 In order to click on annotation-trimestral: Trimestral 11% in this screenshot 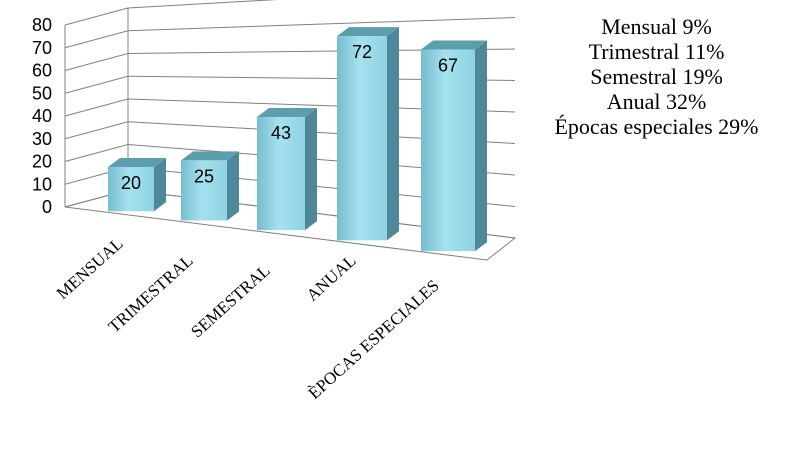, I will do `click(656, 51)`.